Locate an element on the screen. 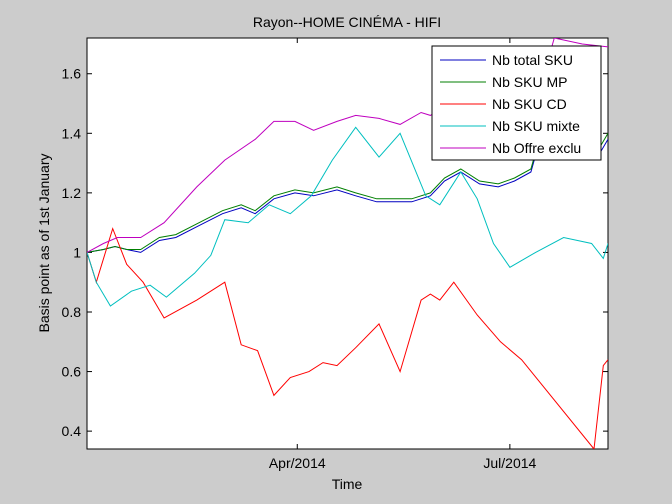 Image resolution: width=672 pixels, height=504 pixels. legend-entry: Nb SKU mixte is located at coordinates (536, 126).